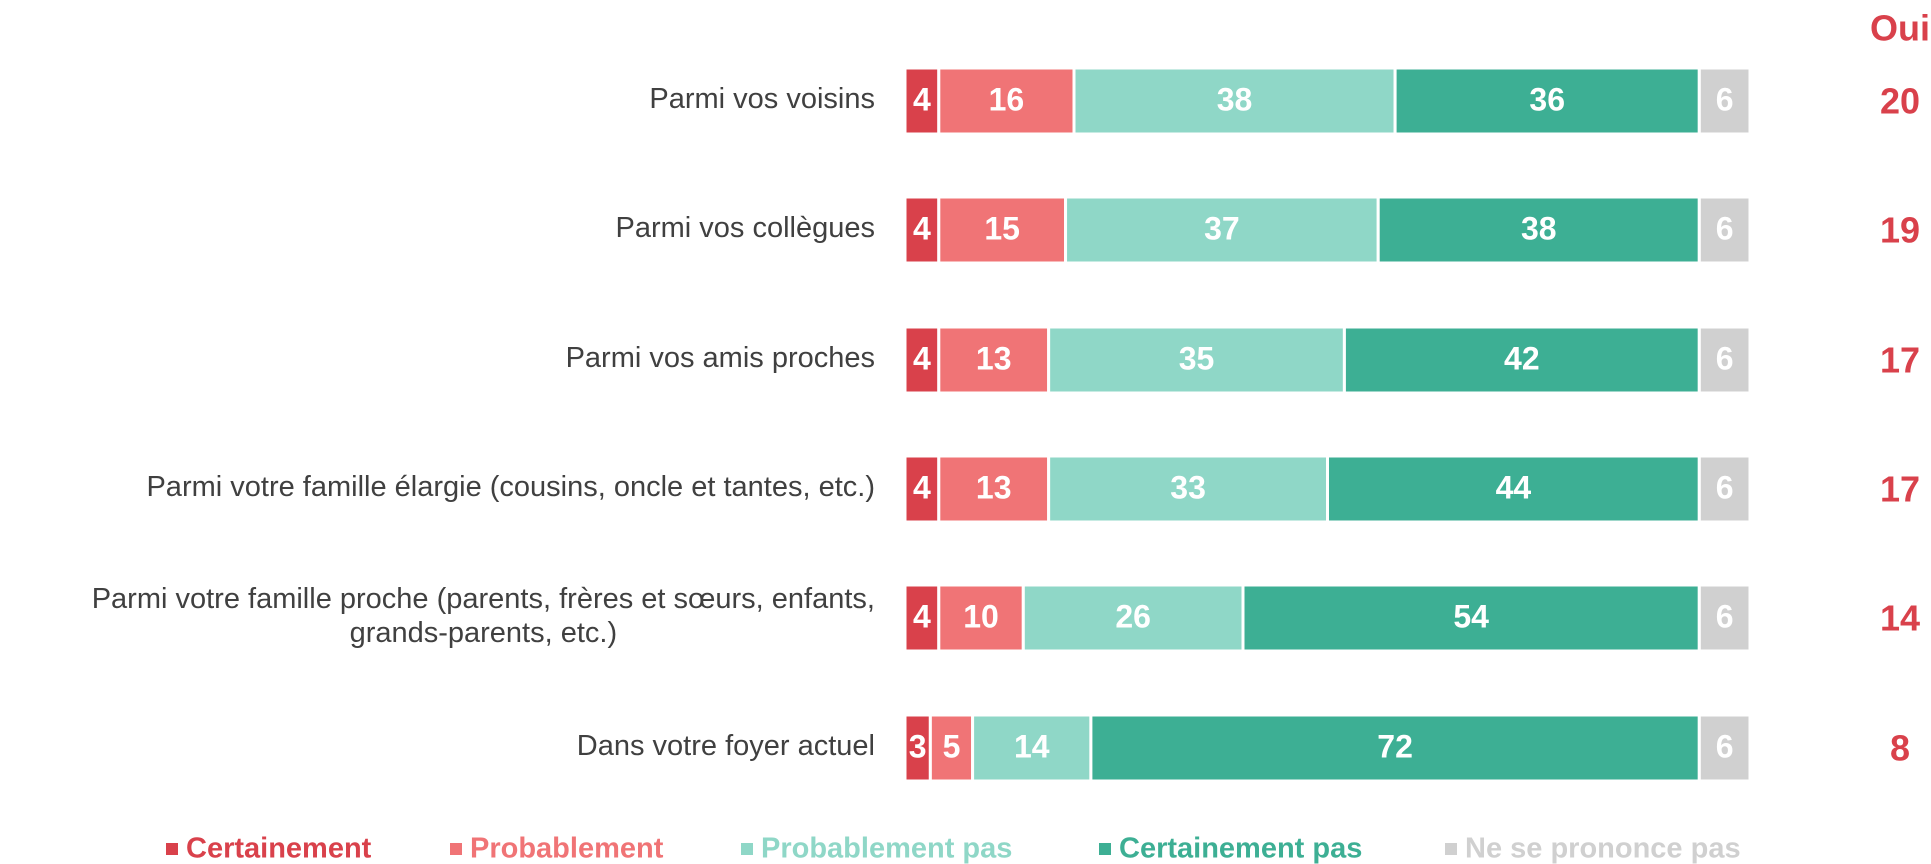 Image resolution: width=1931 pixels, height=864 pixels. I want to click on data-label: 35, so click(1197, 358).